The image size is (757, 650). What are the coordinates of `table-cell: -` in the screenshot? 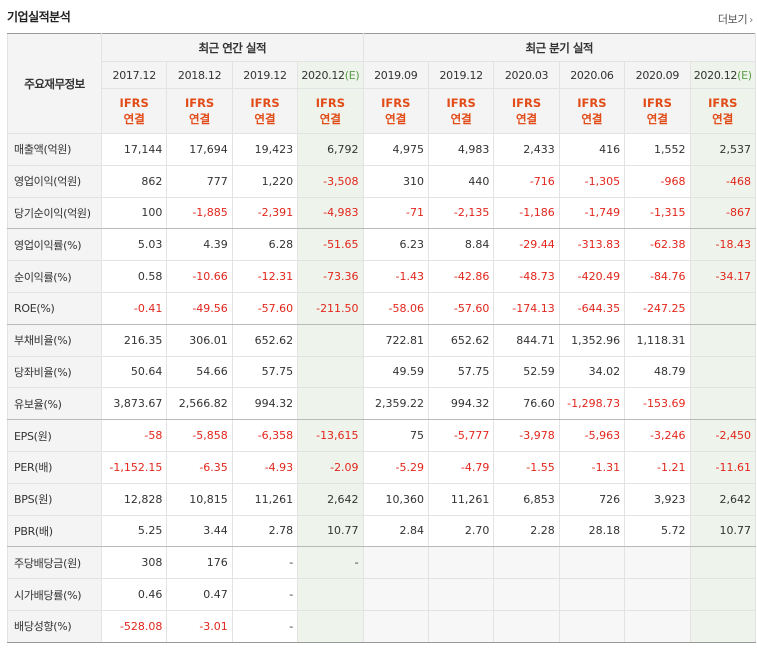 It's located at (265, 563).